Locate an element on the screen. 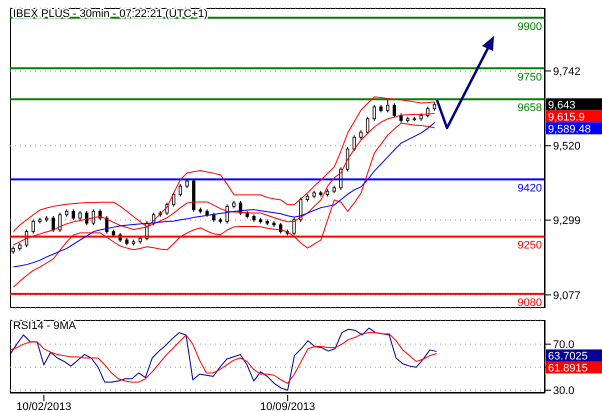 Image resolution: width=602 pixels, height=411 pixels. text: 61.8915 is located at coordinates (568, 368).